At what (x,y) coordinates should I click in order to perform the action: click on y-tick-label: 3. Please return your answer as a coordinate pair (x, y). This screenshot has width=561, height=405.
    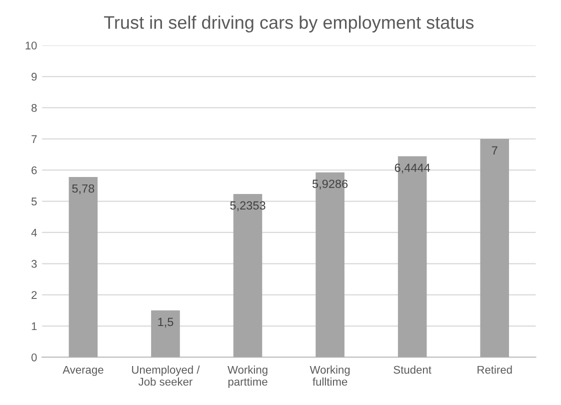
    Looking at the image, I should click on (34, 264).